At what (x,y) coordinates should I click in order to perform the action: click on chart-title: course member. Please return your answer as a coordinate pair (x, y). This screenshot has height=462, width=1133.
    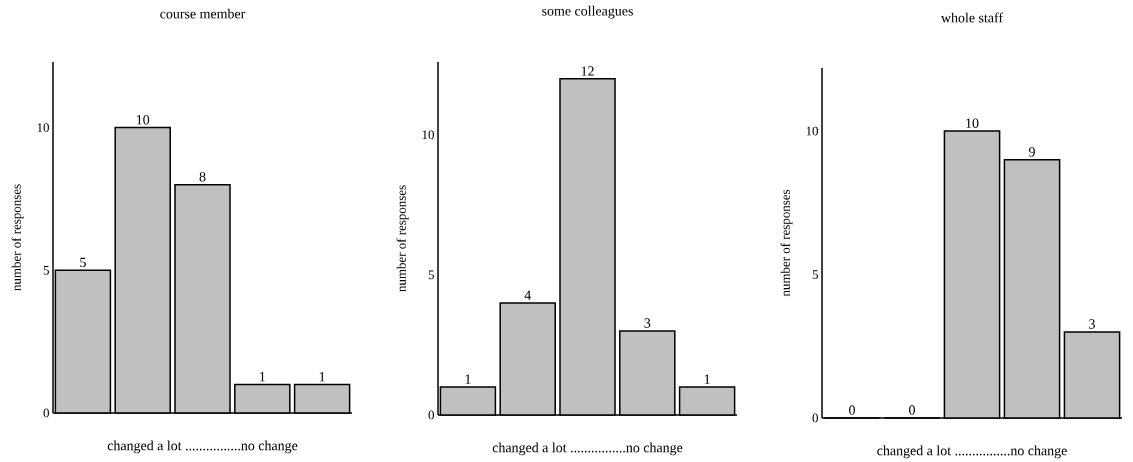
    Looking at the image, I should click on (203, 13).